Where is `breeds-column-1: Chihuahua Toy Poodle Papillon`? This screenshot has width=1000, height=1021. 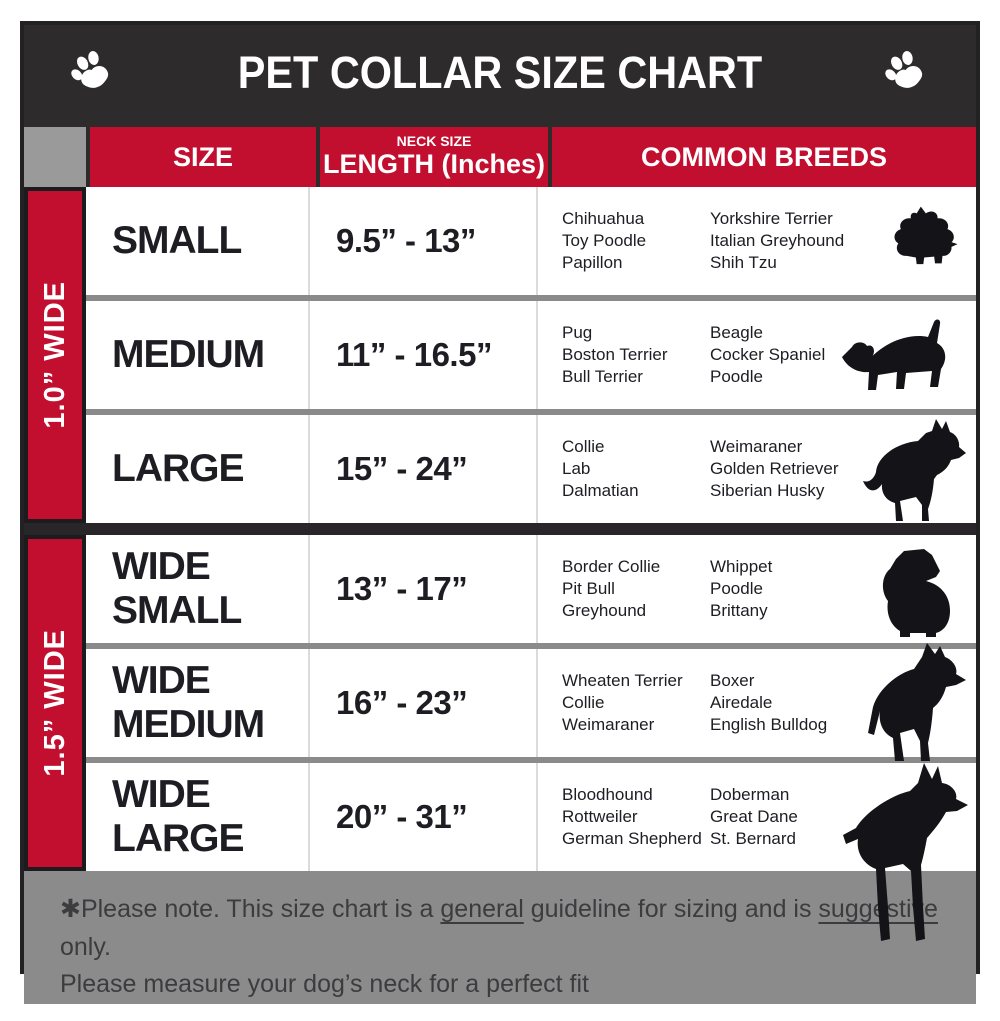 breeds-column-1: Chihuahua Toy Poodle Papillon is located at coordinates (636, 241).